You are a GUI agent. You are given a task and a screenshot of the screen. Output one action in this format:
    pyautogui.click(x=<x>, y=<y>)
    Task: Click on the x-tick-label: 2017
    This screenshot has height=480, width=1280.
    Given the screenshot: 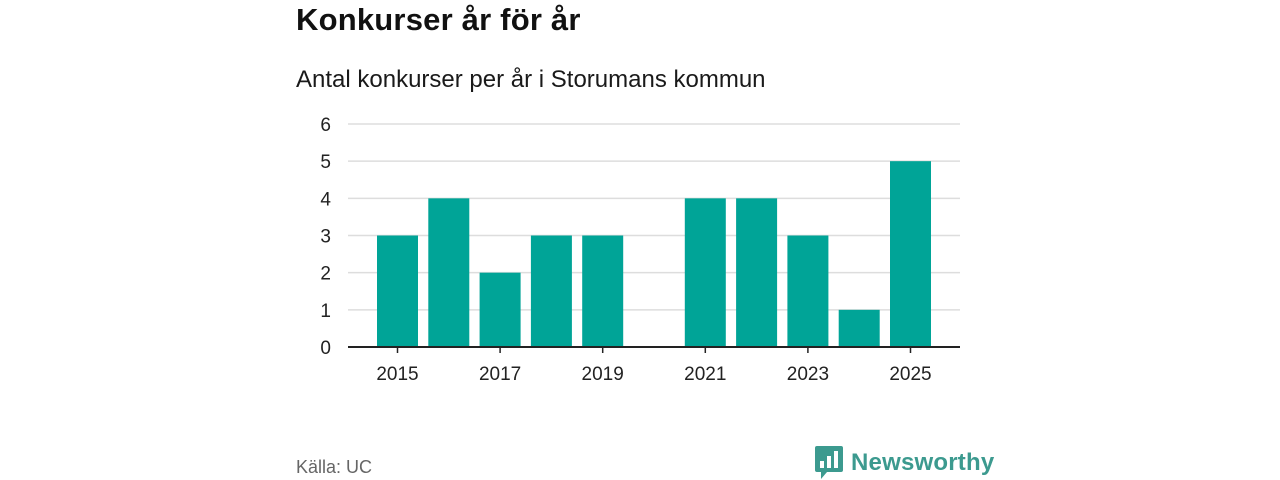 What is the action you would take?
    pyautogui.click(x=500, y=374)
    